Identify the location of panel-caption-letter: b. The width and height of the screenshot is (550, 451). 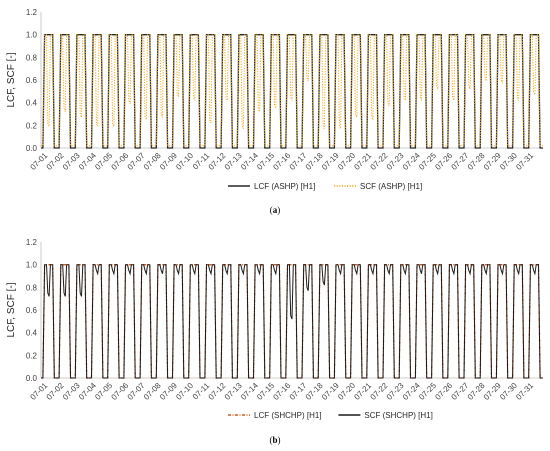
(274, 440).